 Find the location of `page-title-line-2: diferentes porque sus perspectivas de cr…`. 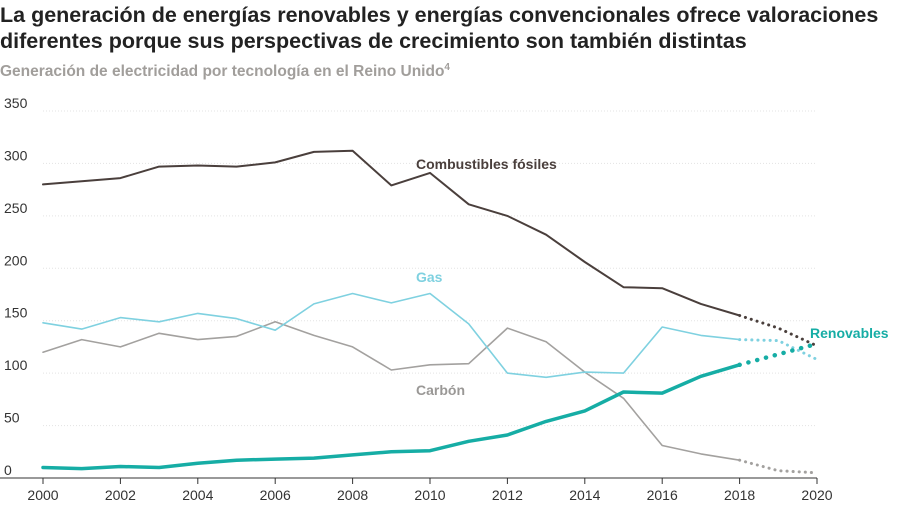

page-title-line-2: diferentes porque sus perspectivas de cr… is located at coordinates (373, 41).